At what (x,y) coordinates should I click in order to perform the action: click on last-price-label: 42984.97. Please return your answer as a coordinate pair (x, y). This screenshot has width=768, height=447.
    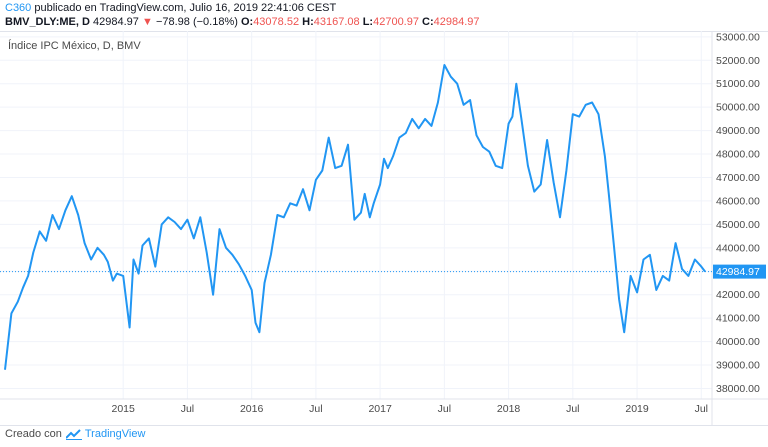
    Looking at the image, I should click on (738, 272).